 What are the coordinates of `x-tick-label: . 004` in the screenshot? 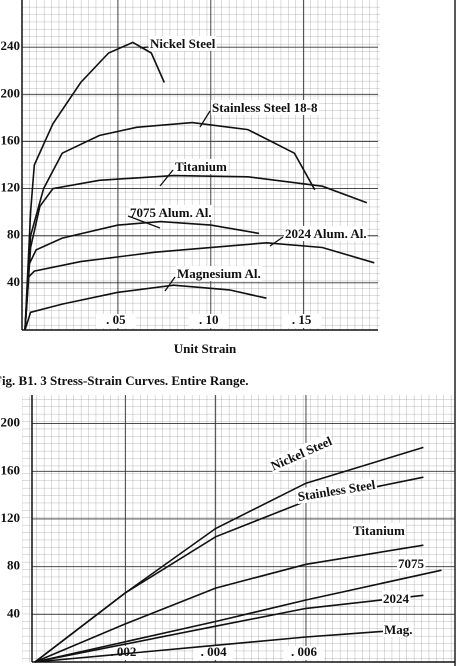 It's located at (214, 651).